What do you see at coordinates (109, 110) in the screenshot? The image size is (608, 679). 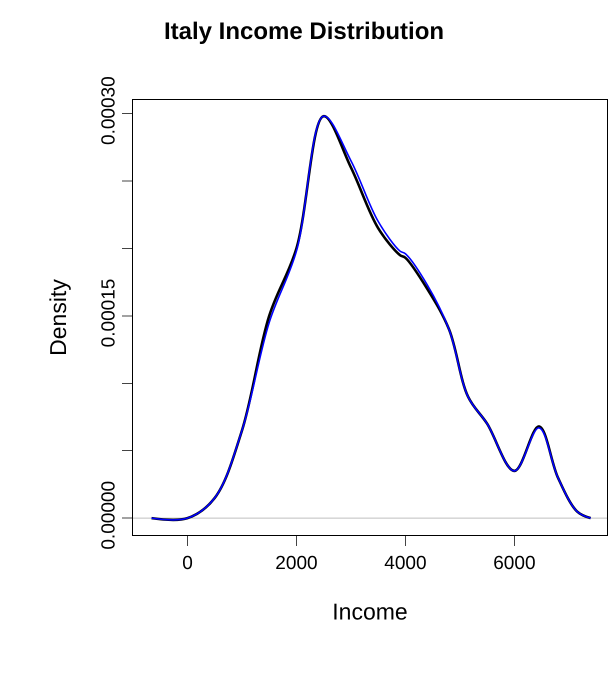 I see `y-tick-label: 0.00030` at bounding box center [109, 110].